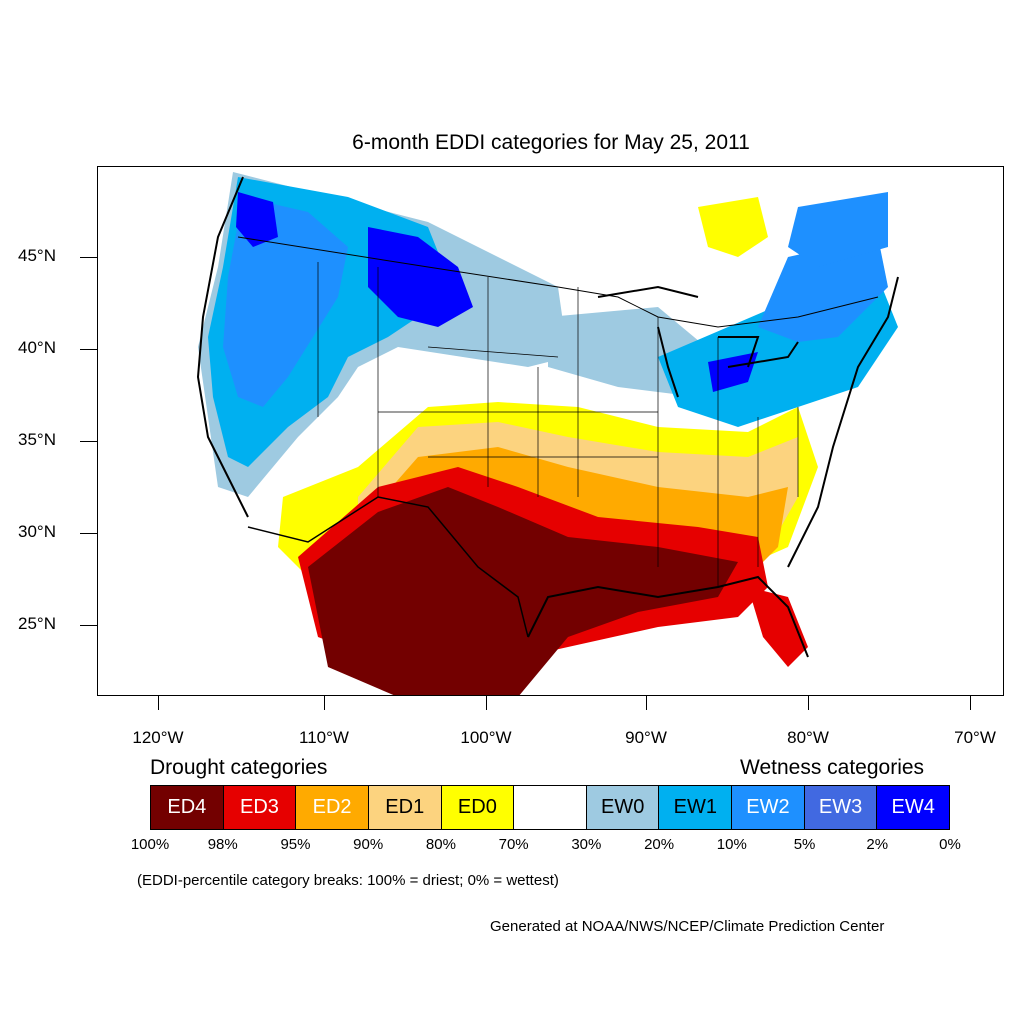 The image size is (1024, 1024). I want to click on category-legend: ED4 ED3 ED2 ED1 ED0 EW0 EW1 EW2 EW3 EW4, so click(550, 807).